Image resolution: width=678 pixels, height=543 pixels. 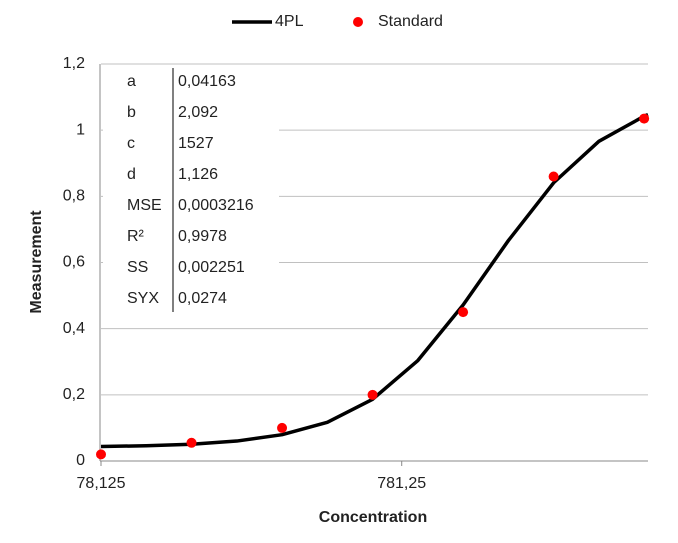 I want to click on legend-label: Standard, so click(x=410, y=21).